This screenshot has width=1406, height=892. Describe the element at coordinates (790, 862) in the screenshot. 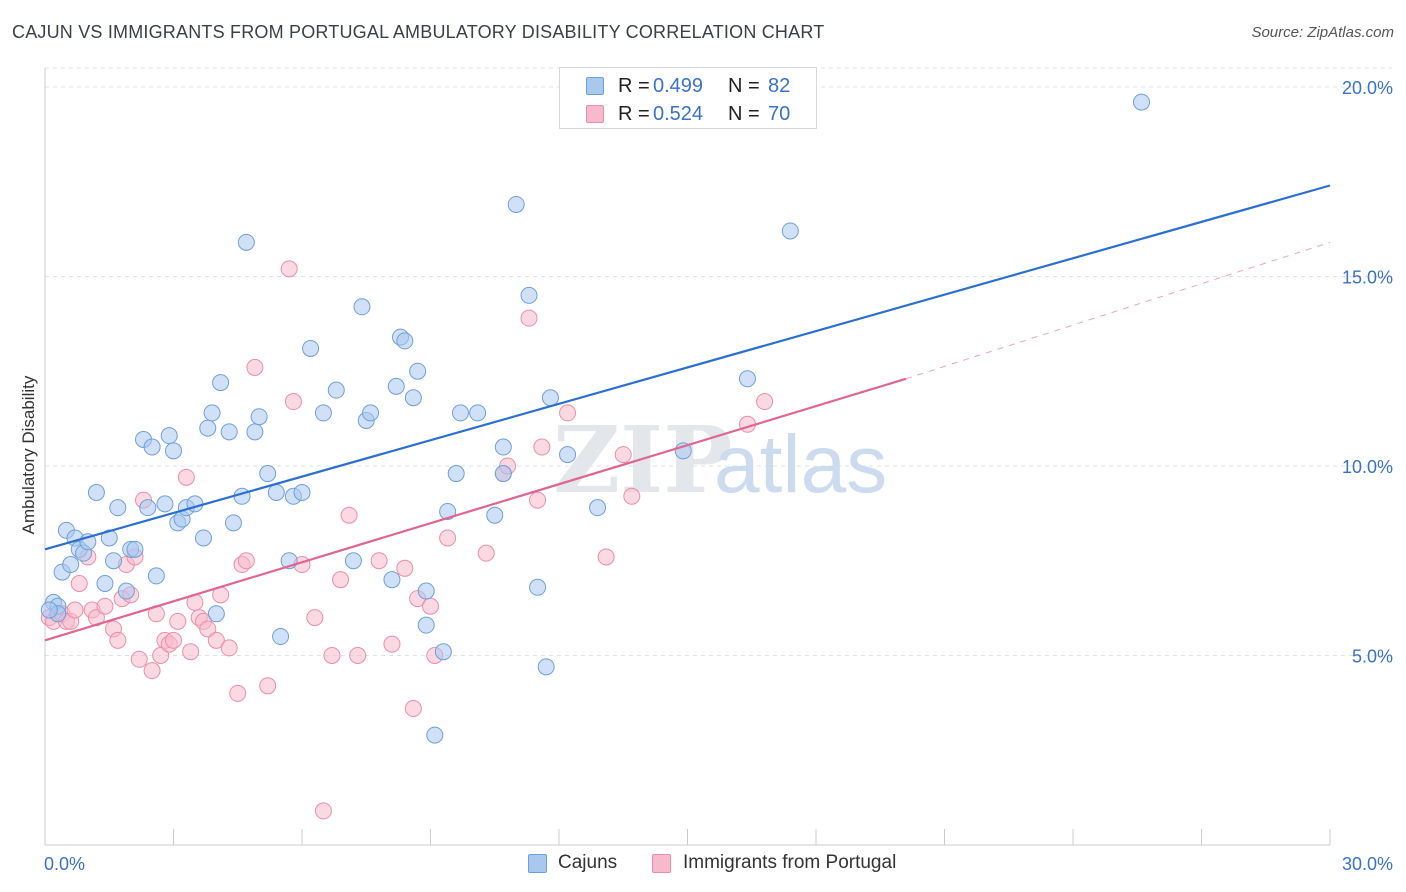

I see `portugal-legend-label: Immigrants from Portugal` at that location.